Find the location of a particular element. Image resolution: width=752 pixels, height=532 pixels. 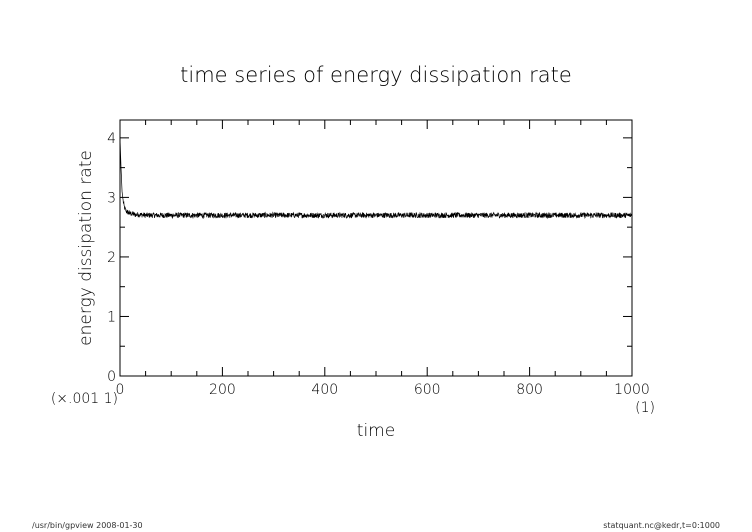

series-lines is located at coordinates (376, 178).